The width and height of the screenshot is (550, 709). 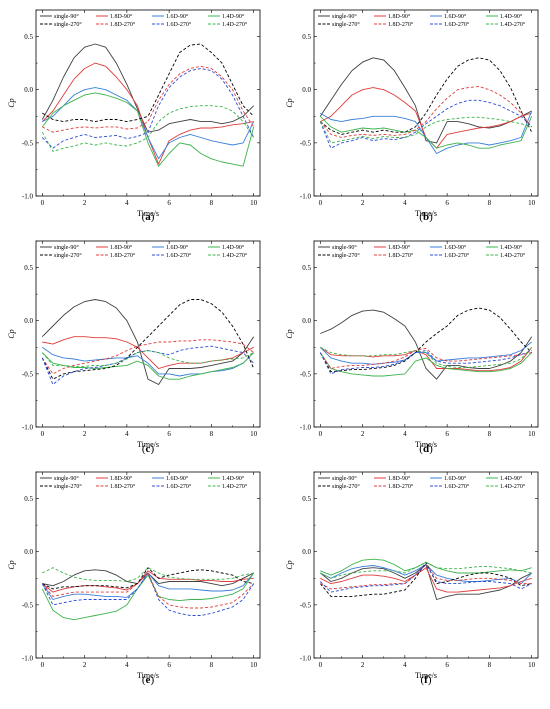 I want to click on x-tick-label: 4, so click(x=405, y=203).